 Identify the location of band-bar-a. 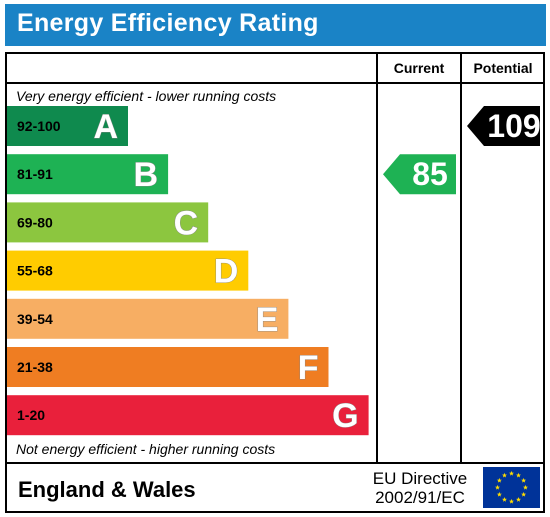
(67, 126).